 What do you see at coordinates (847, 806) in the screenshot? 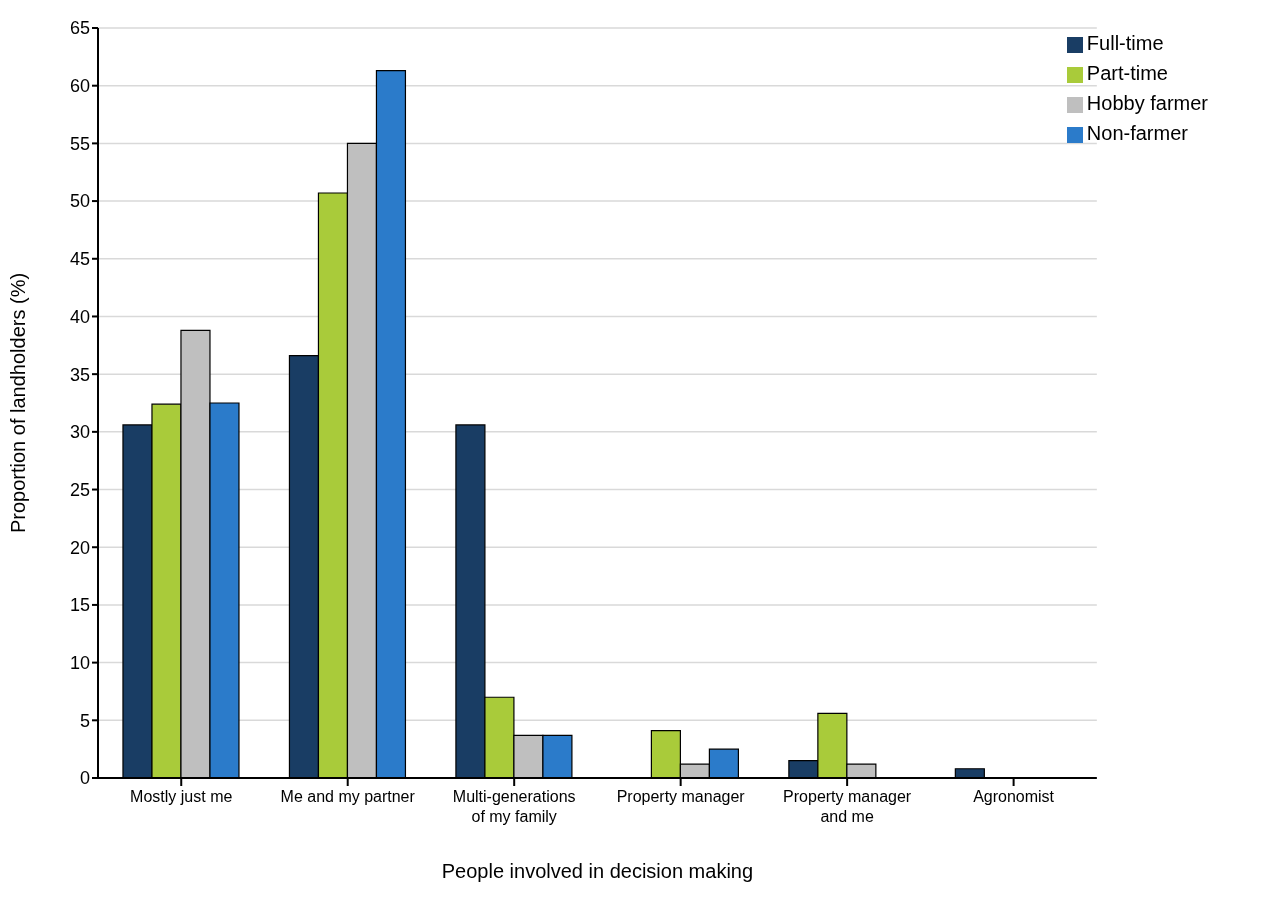
I see `x-tick-label: Property manager and me` at bounding box center [847, 806].